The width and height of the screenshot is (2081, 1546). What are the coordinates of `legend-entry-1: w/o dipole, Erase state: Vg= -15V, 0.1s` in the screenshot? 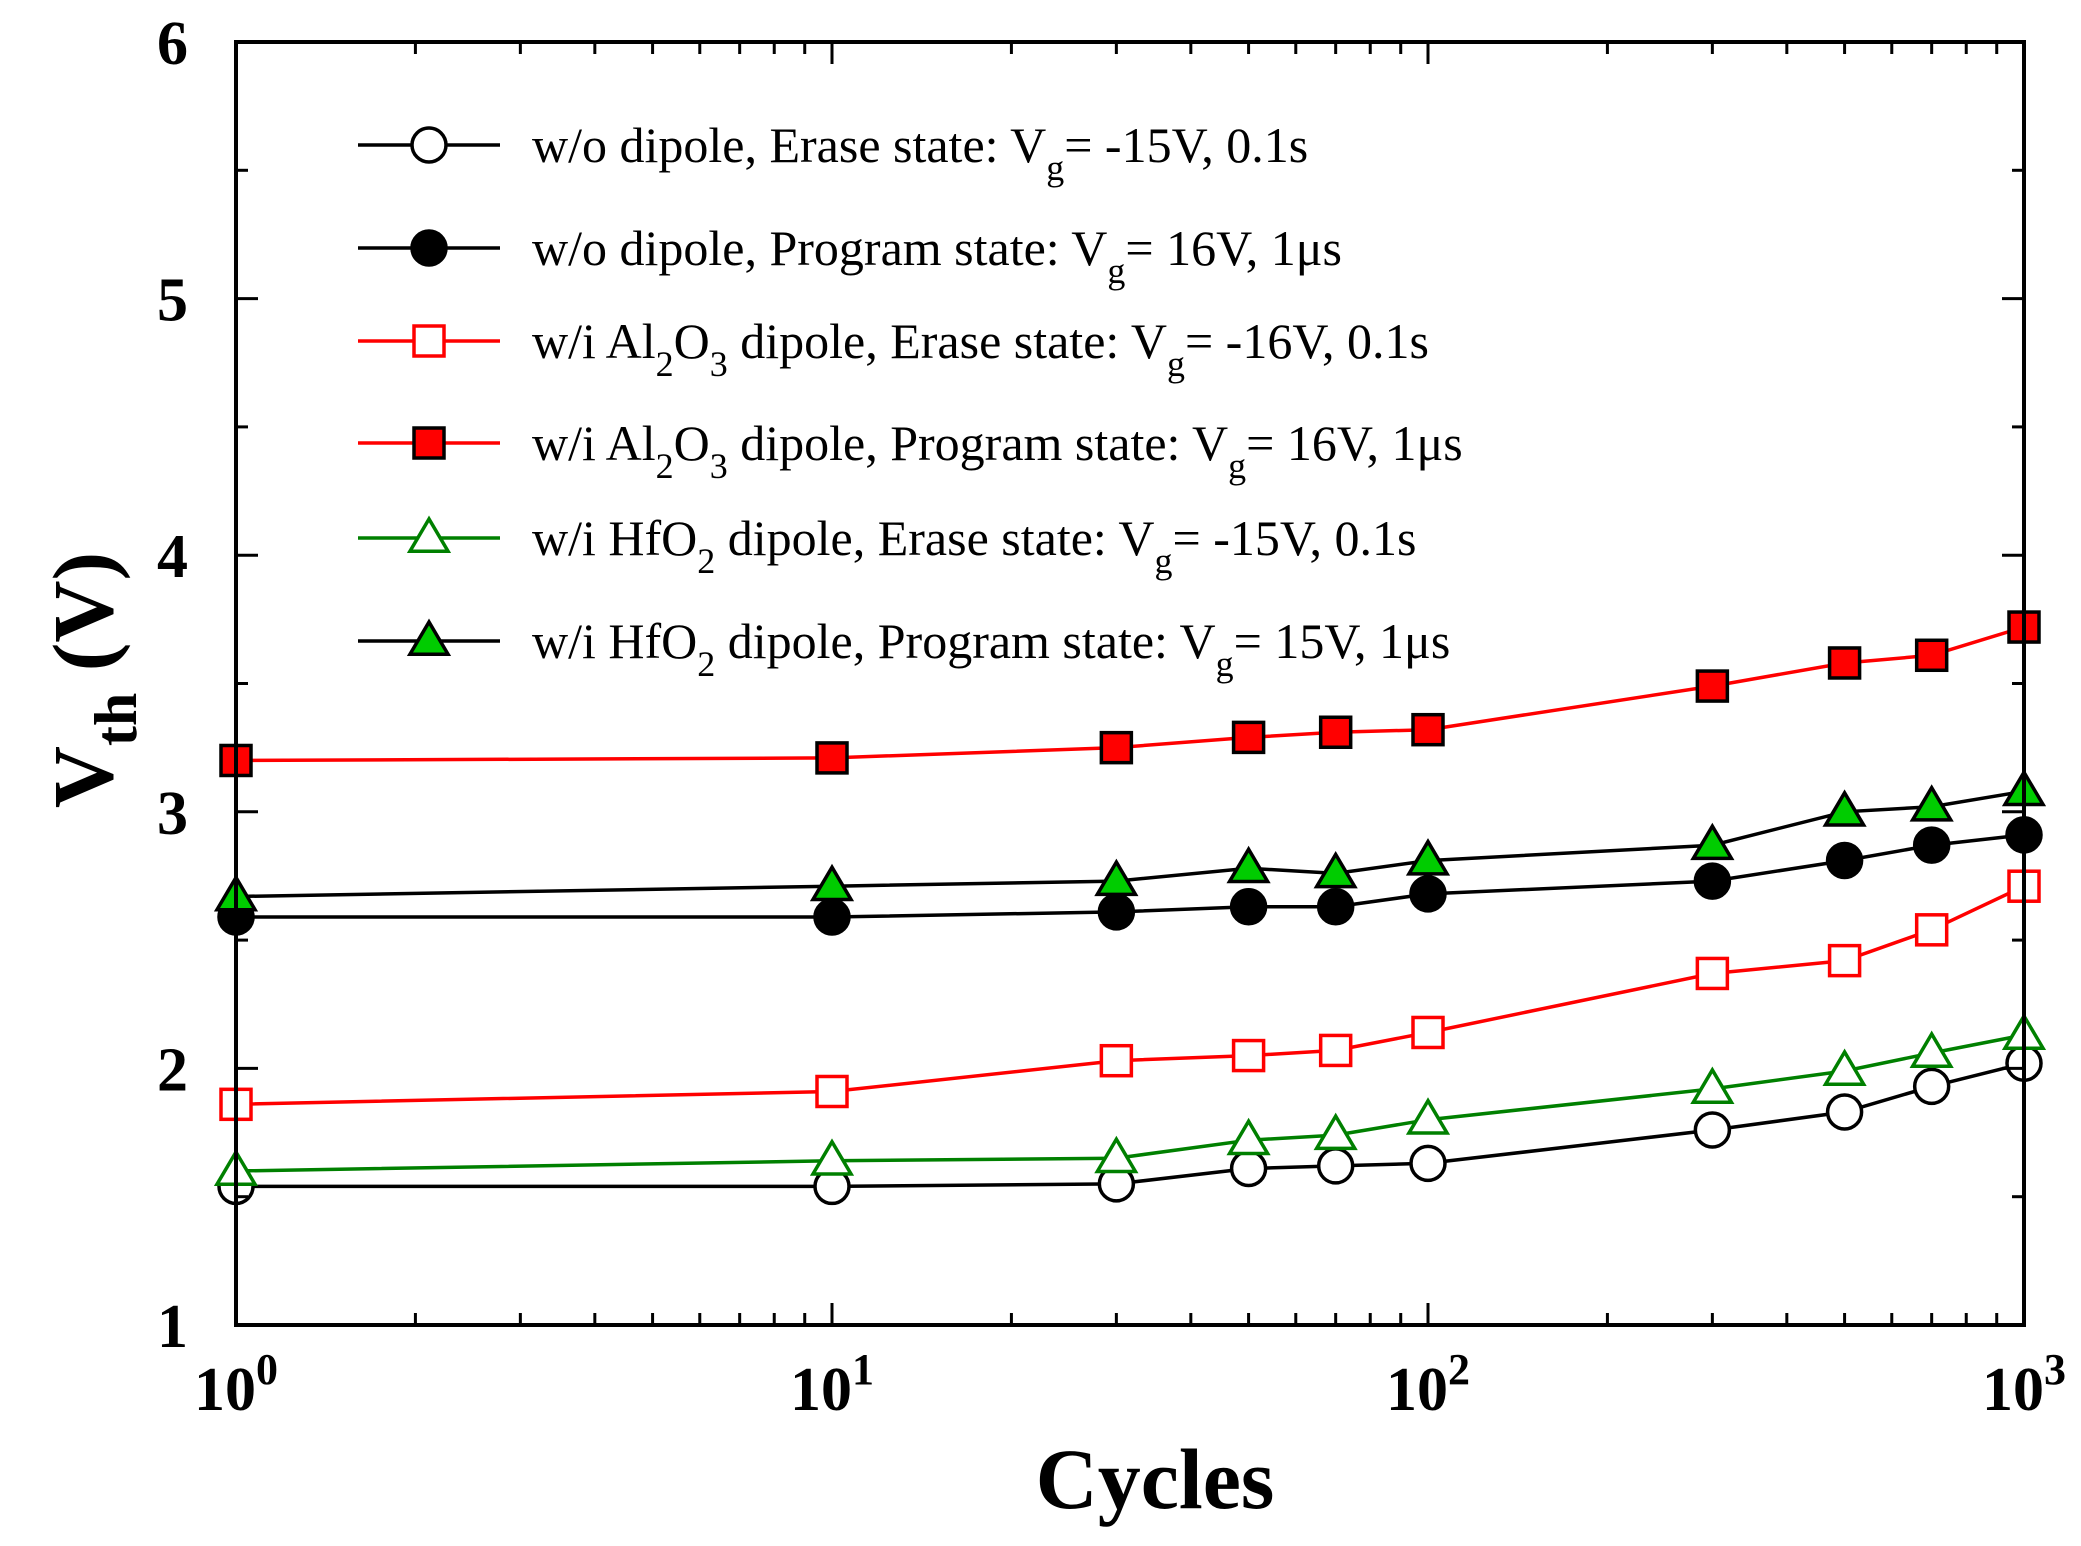 It's located at (833, 152).